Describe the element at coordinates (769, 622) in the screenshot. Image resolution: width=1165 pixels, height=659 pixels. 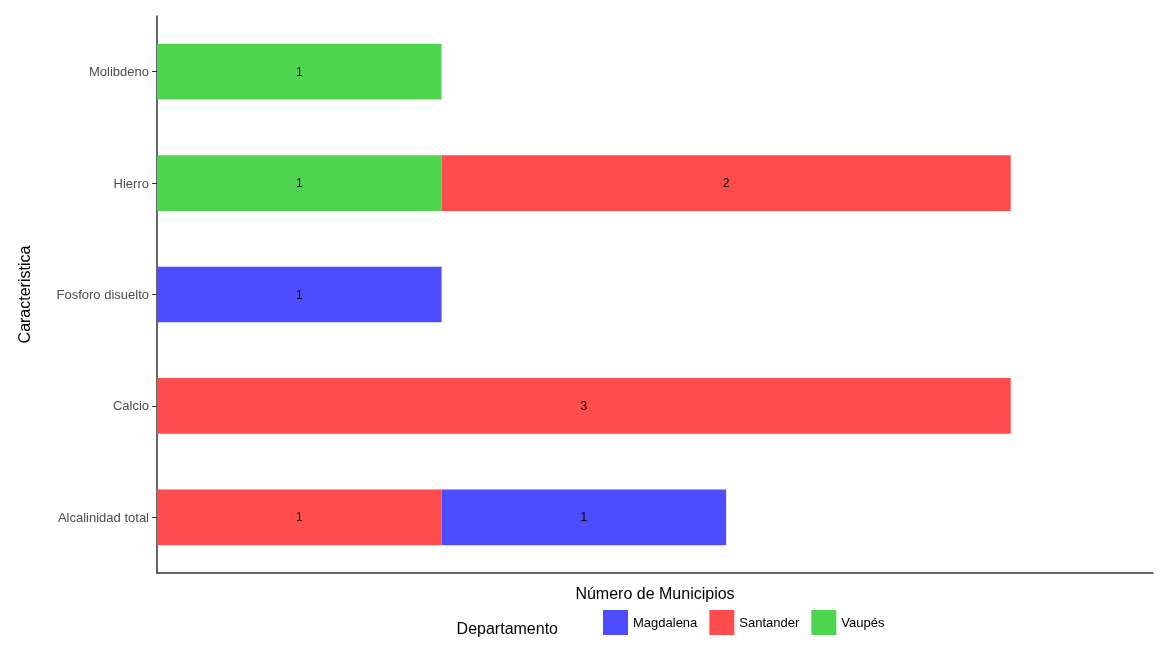
I see `legend-label: Santander` at that location.